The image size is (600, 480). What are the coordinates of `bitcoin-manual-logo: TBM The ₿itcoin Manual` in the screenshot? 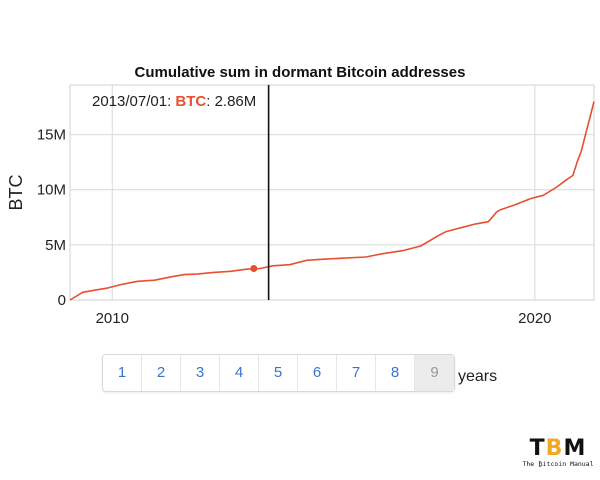 It's located at (558, 453).